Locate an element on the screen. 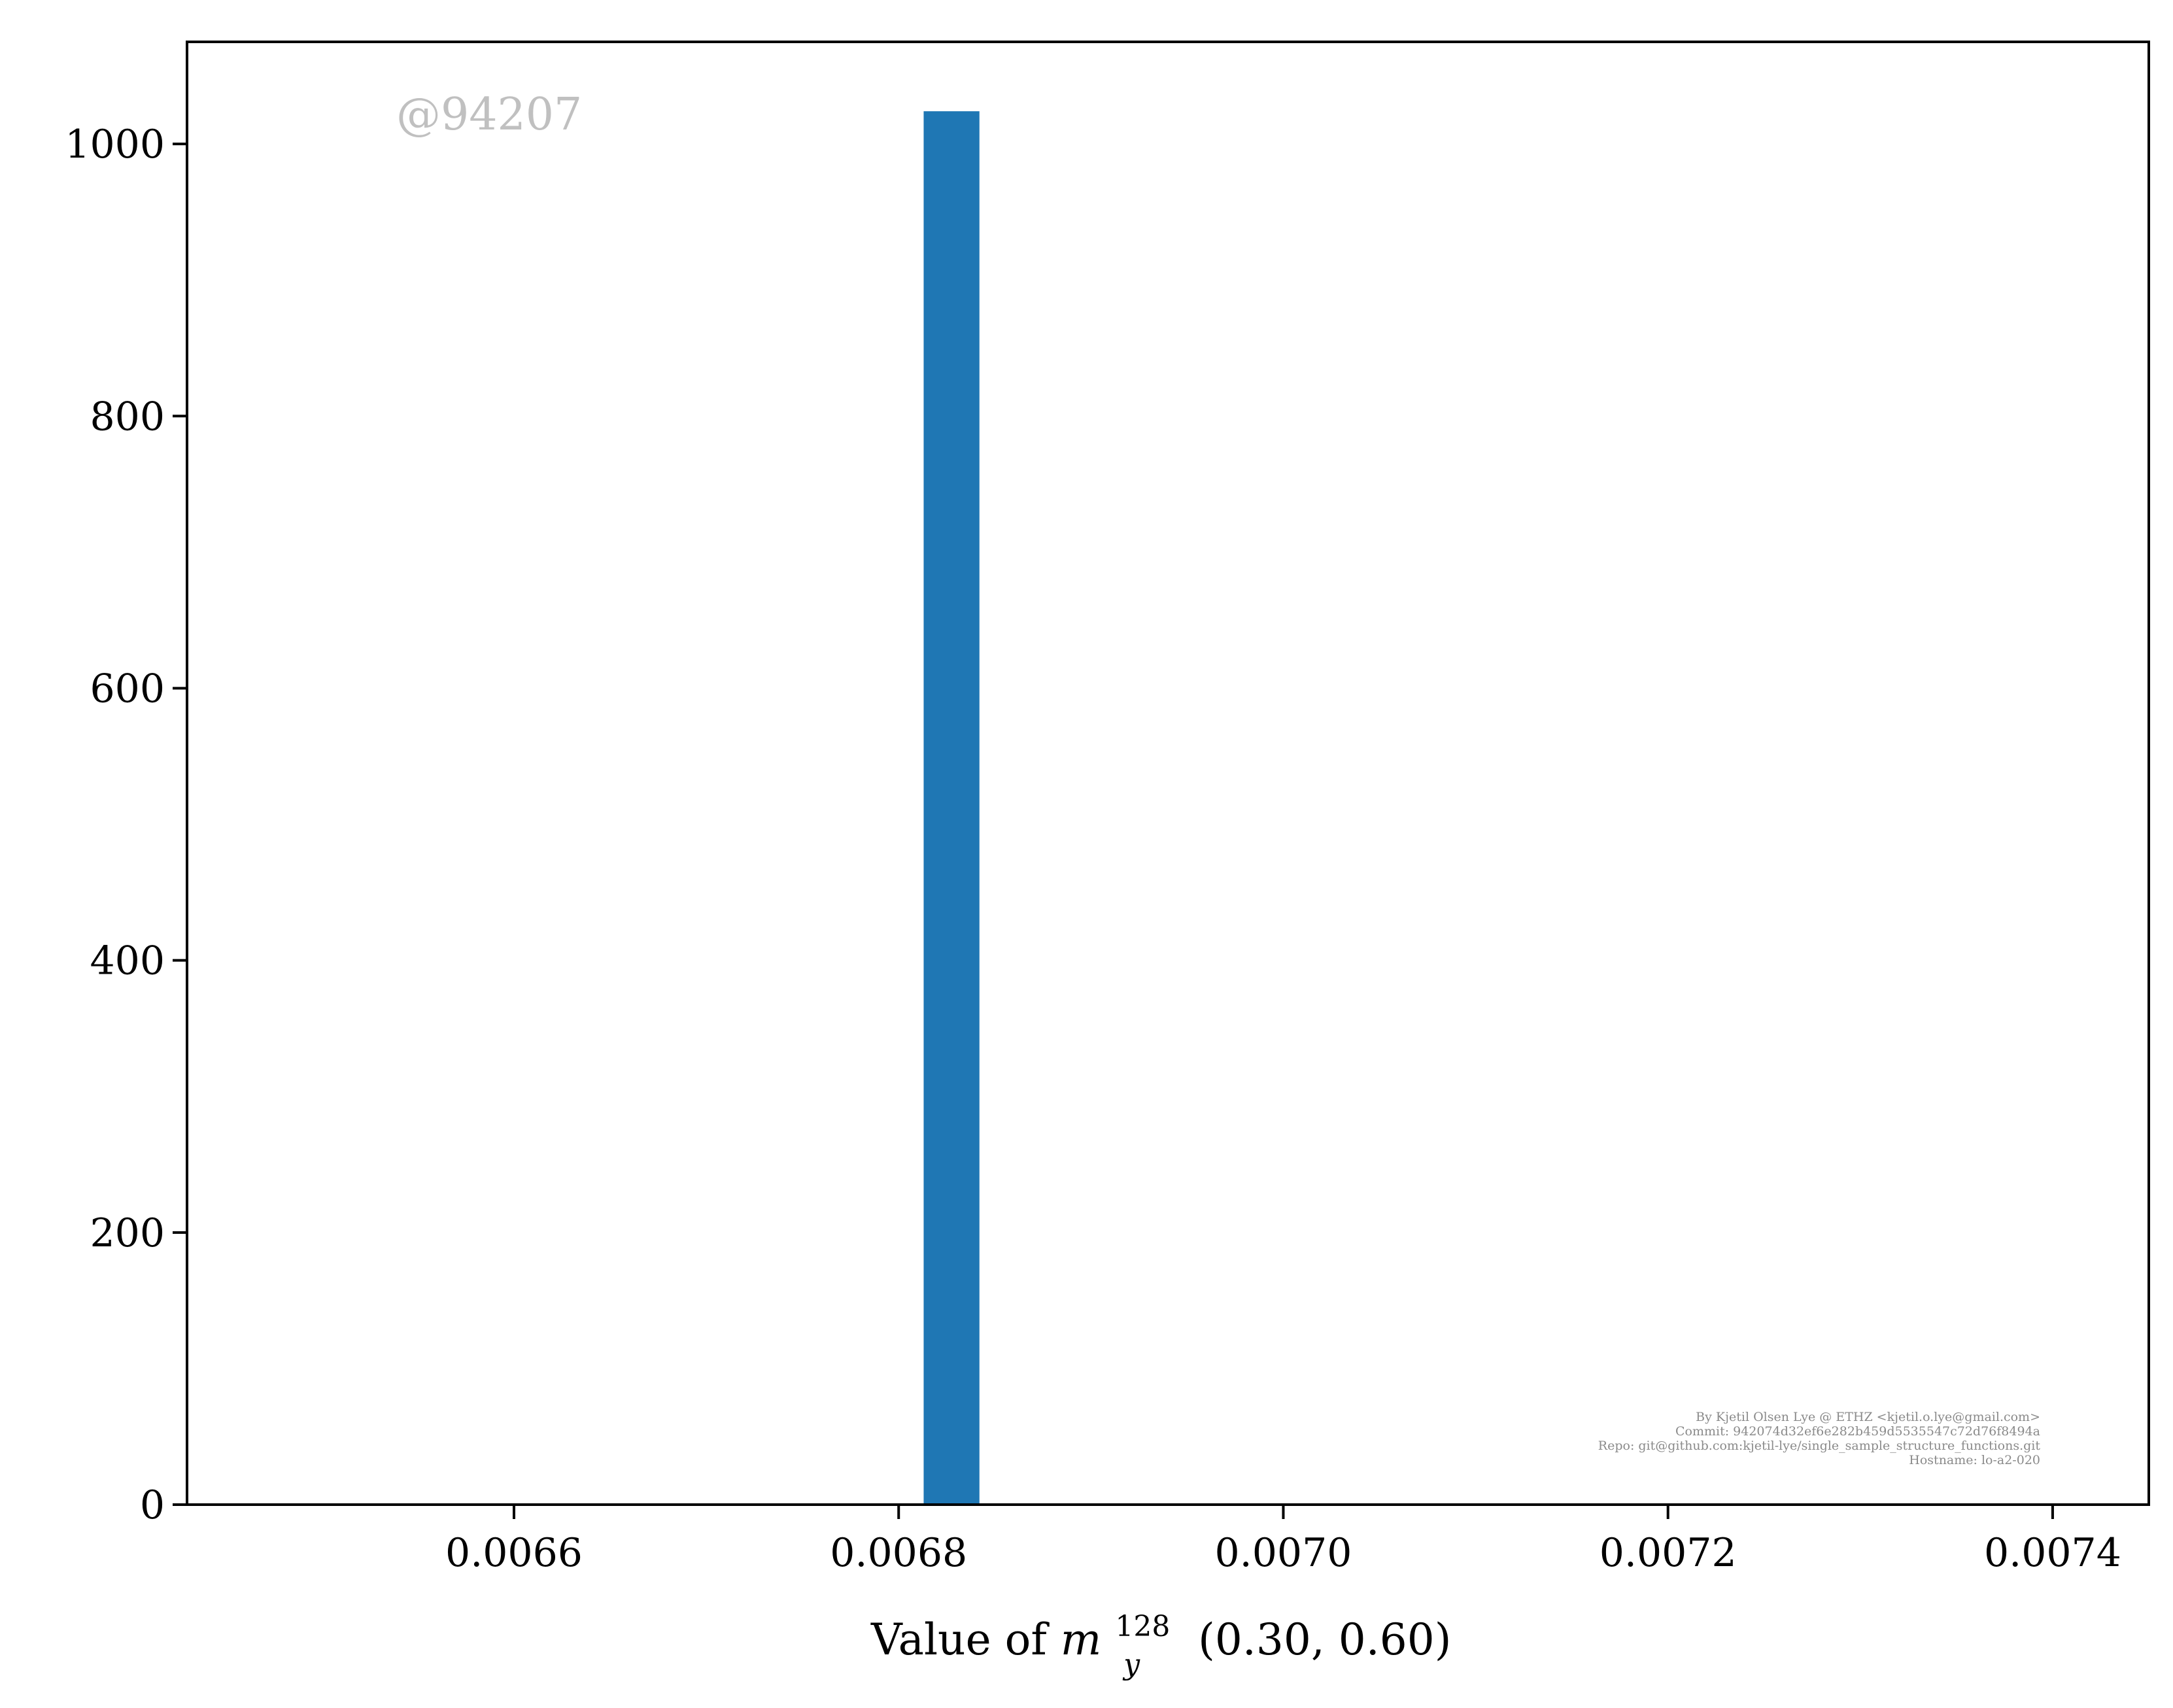  x-tick-label: 0.0070 is located at coordinates (1283, 1553).